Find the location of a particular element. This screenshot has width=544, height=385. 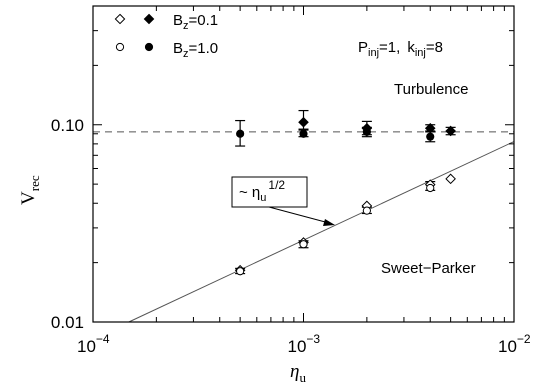

injection-parameters-label: Pinj=1, kinj=8 is located at coordinates (400, 49).